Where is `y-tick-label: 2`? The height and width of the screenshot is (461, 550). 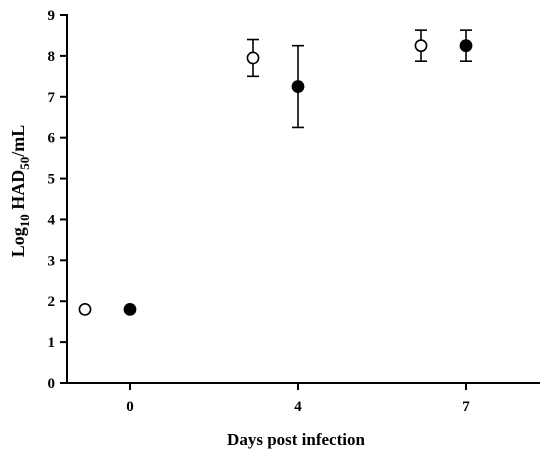 y-tick-label: 2 is located at coordinates (52, 302).